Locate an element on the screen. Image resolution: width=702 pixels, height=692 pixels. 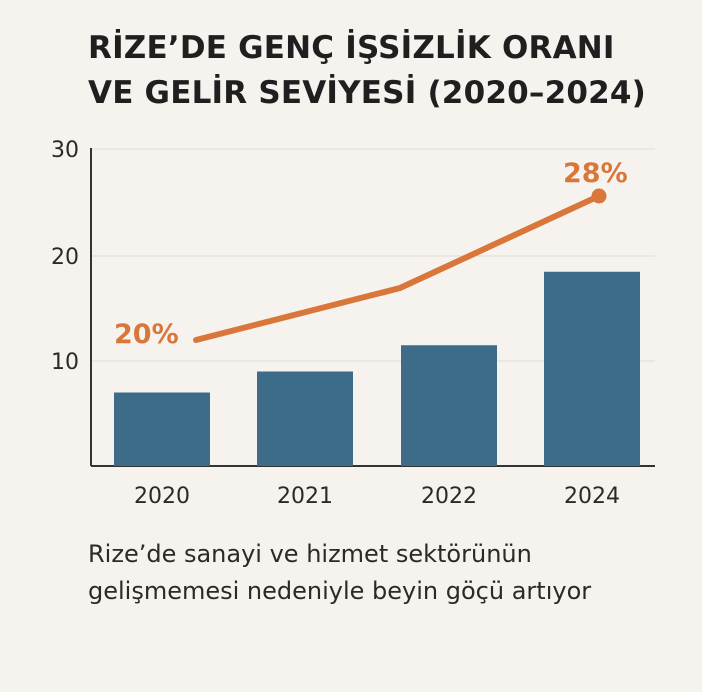
chart-title-line-1: RİZE’DE GENÇ İŞSİZLİK ORANI is located at coordinates (351, 48).